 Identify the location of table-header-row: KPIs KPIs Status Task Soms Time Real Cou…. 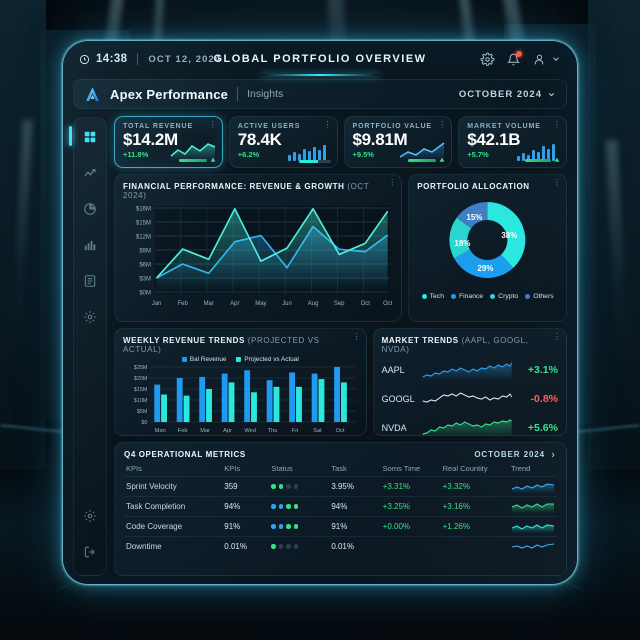
(340, 469).